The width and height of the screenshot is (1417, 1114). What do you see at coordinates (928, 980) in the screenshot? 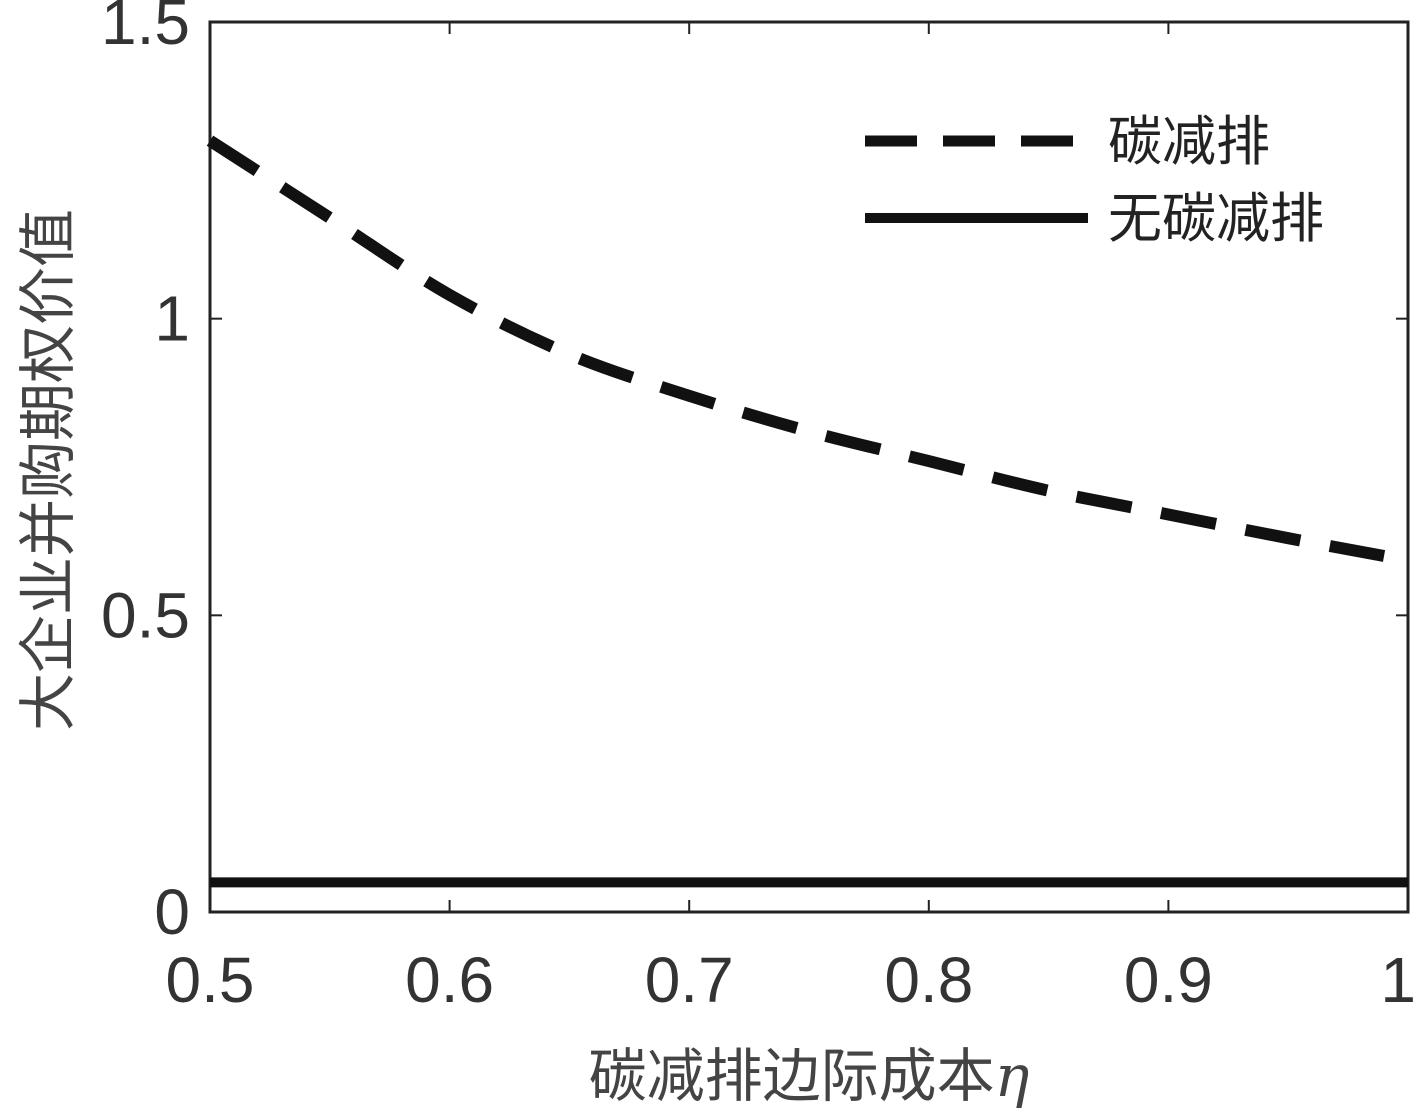
I see `x-tick-label: 0.8` at bounding box center [928, 980].